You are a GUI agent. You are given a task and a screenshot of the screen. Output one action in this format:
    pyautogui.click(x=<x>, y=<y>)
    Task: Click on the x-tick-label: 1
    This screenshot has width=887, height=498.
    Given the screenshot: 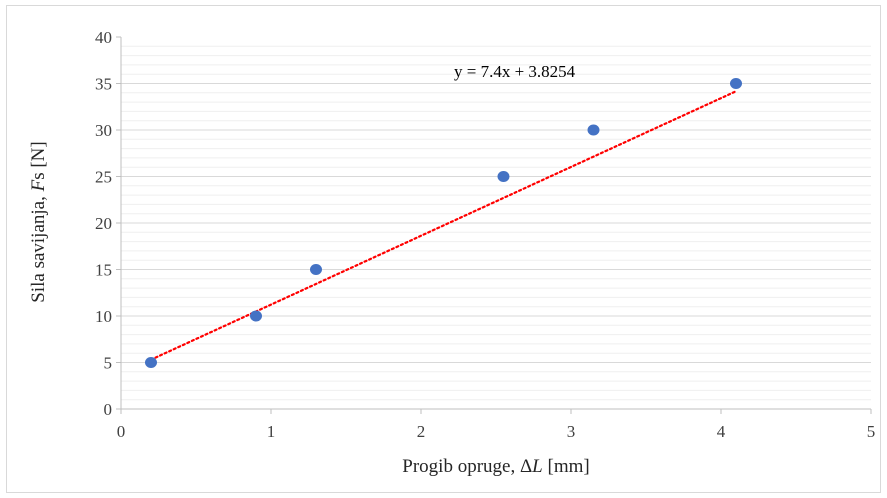 What is the action you would take?
    pyautogui.click(x=271, y=431)
    